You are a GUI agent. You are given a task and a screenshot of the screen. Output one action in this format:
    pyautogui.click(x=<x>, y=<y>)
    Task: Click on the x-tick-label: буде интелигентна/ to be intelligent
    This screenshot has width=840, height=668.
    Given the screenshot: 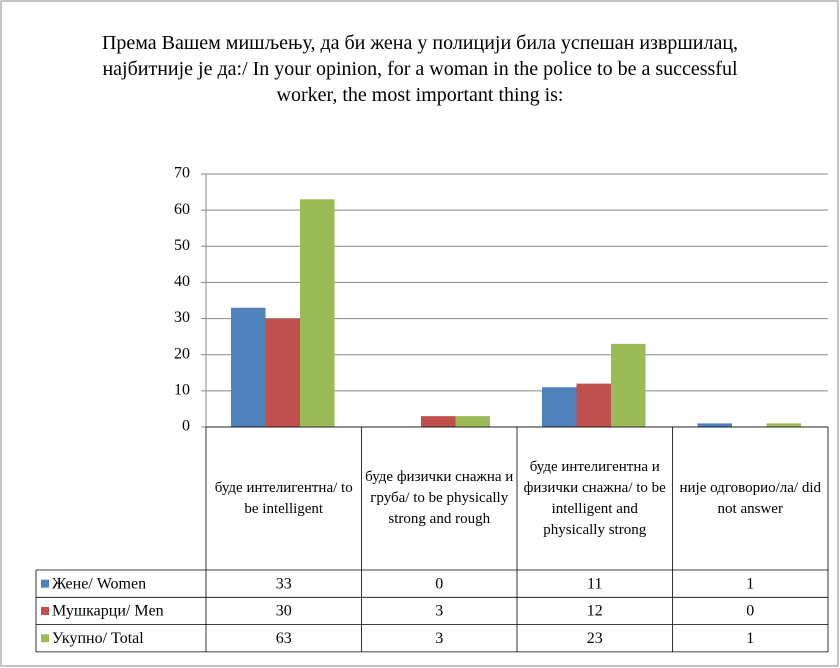 What is the action you would take?
    pyautogui.click(x=283, y=498)
    